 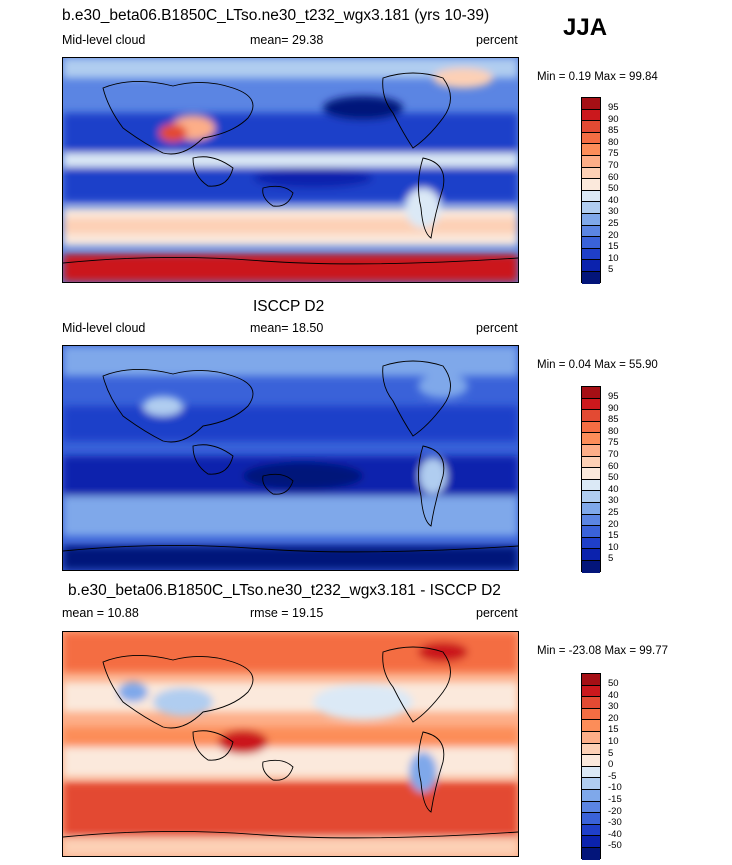 I want to click on panel-diff-minmax: Min = -23.08 Max = 99.77, so click(x=603, y=651).